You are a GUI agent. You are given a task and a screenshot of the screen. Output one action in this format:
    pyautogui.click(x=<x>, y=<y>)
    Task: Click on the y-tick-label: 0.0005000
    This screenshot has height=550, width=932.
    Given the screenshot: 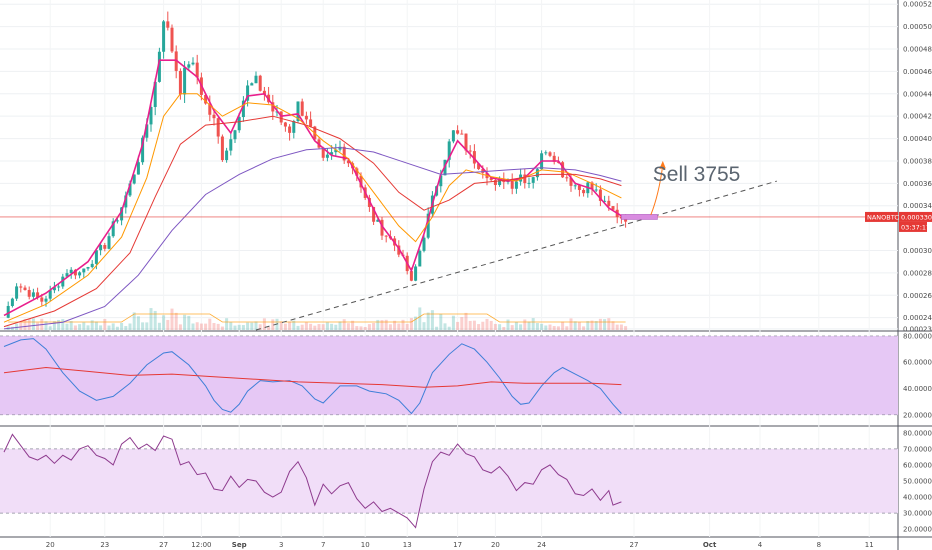 What is the action you would take?
    pyautogui.click(x=917, y=27)
    